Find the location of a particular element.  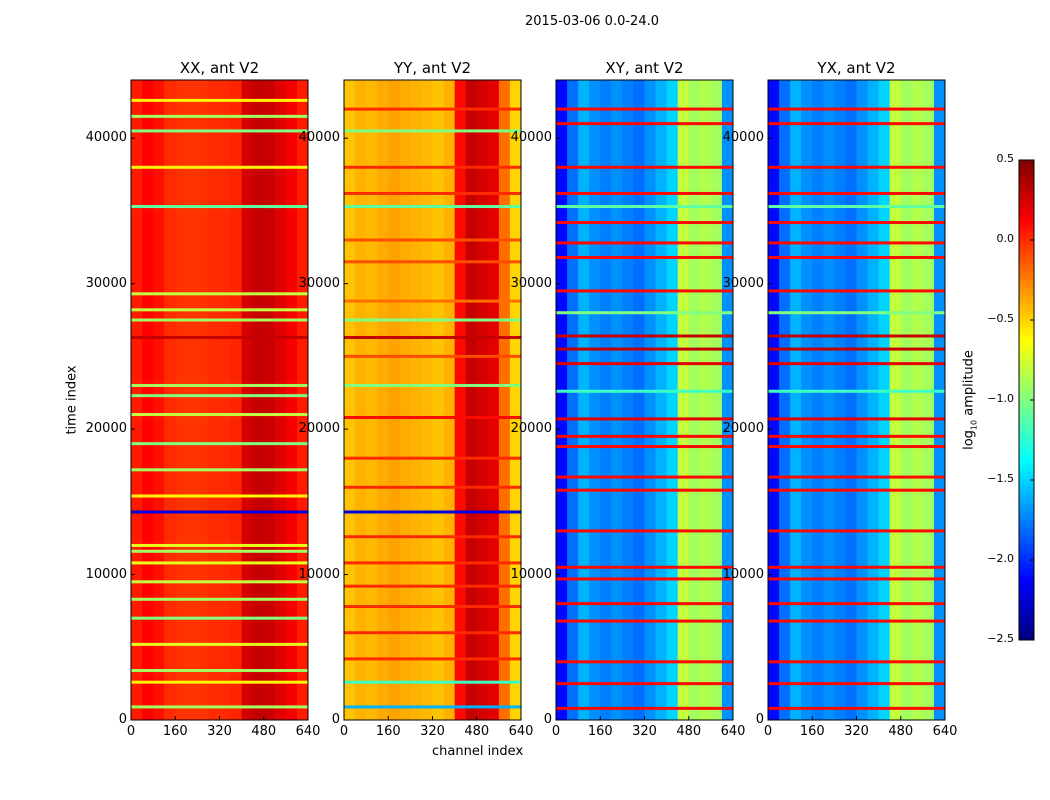

y-tick-label: 10000 is located at coordinates (319, 574).